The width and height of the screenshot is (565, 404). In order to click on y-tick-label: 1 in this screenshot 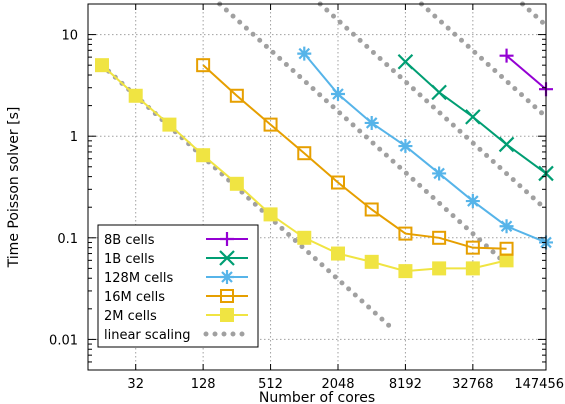, I will do `click(74, 137)`.